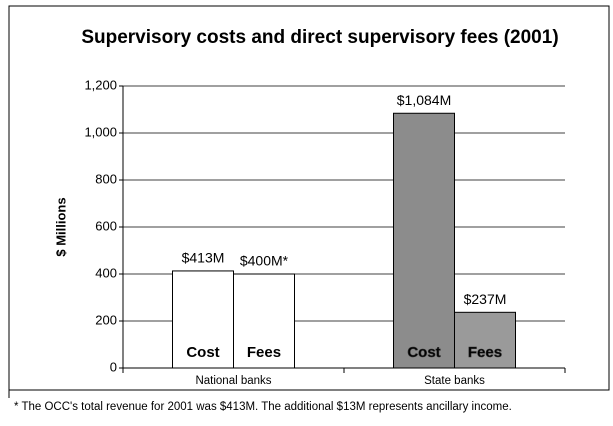 Image resolution: width=613 pixels, height=426 pixels. I want to click on y-tick-label: 800, so click(106, 178).